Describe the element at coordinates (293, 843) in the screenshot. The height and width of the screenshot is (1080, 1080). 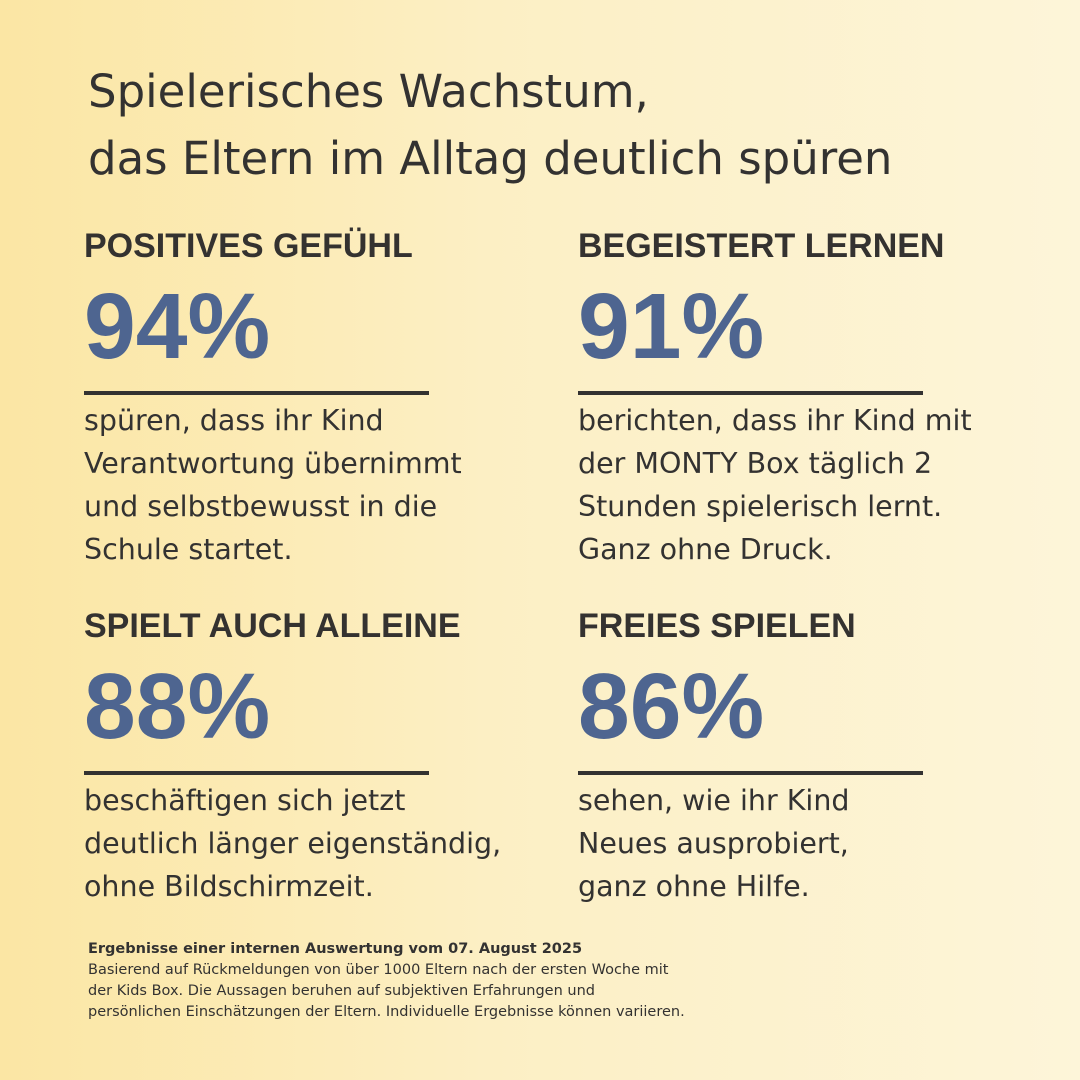
I see `stat-description-line: deutlich länger eigenständig,` at that location.